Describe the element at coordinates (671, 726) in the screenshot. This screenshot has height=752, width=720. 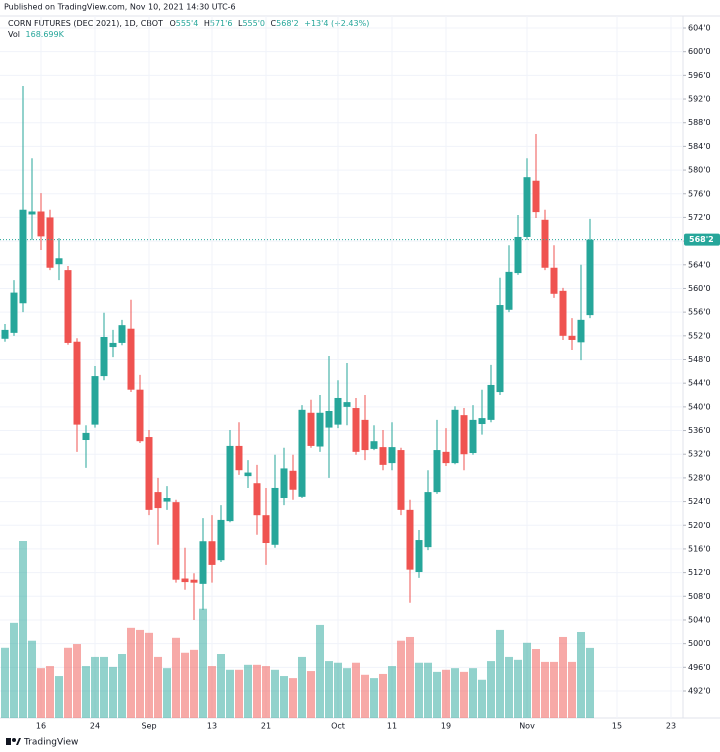
I see `x-tick-label: 23` at that location.